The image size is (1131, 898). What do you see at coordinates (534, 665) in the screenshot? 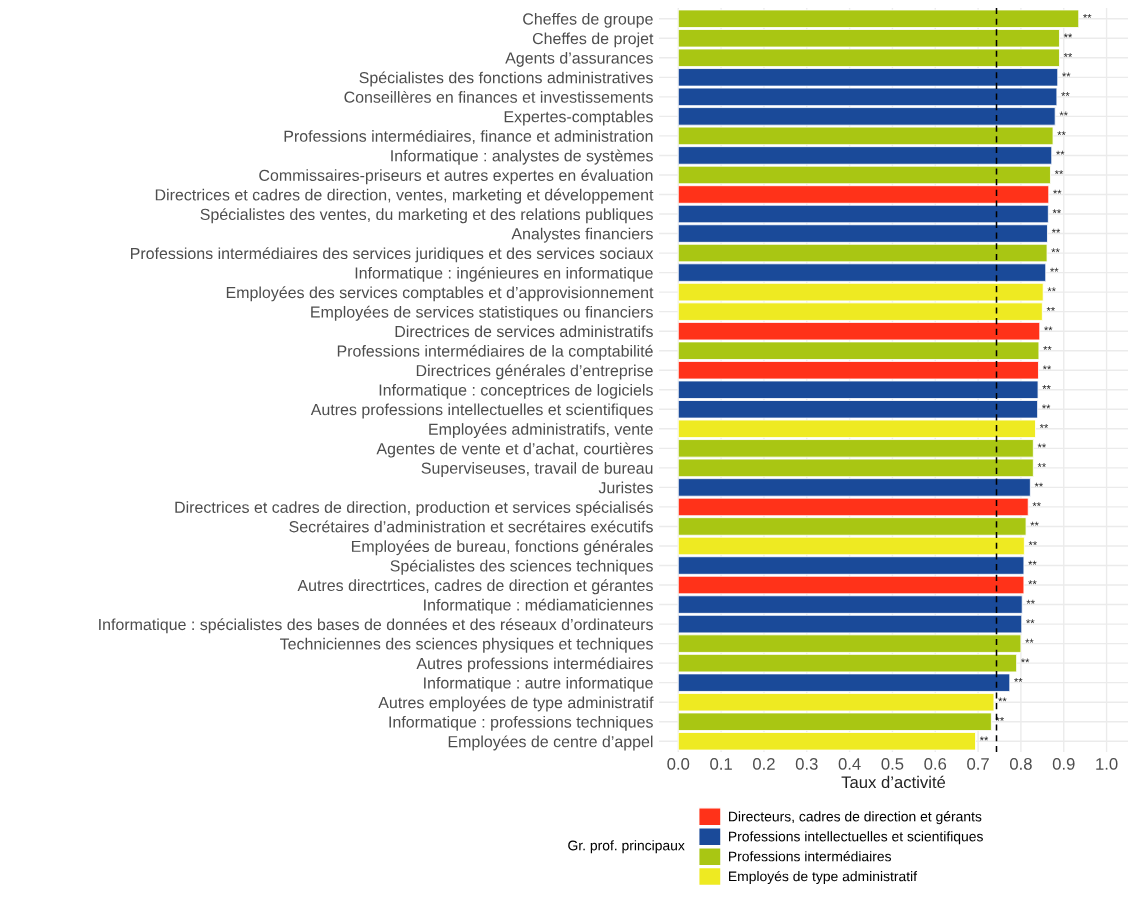
I see `y-tick-label: Autres professions intermédiaires` at bounding box center [534, 665].